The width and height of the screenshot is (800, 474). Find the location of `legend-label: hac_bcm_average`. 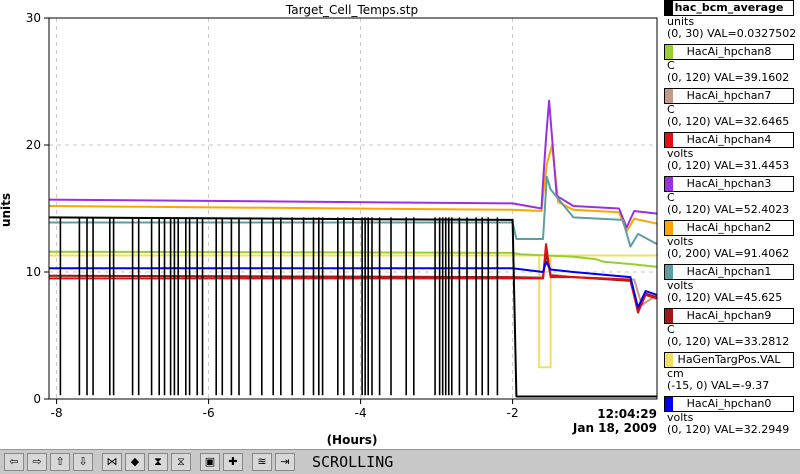

legend-label: hac_bcm_average is located at coordinates (729, 7).